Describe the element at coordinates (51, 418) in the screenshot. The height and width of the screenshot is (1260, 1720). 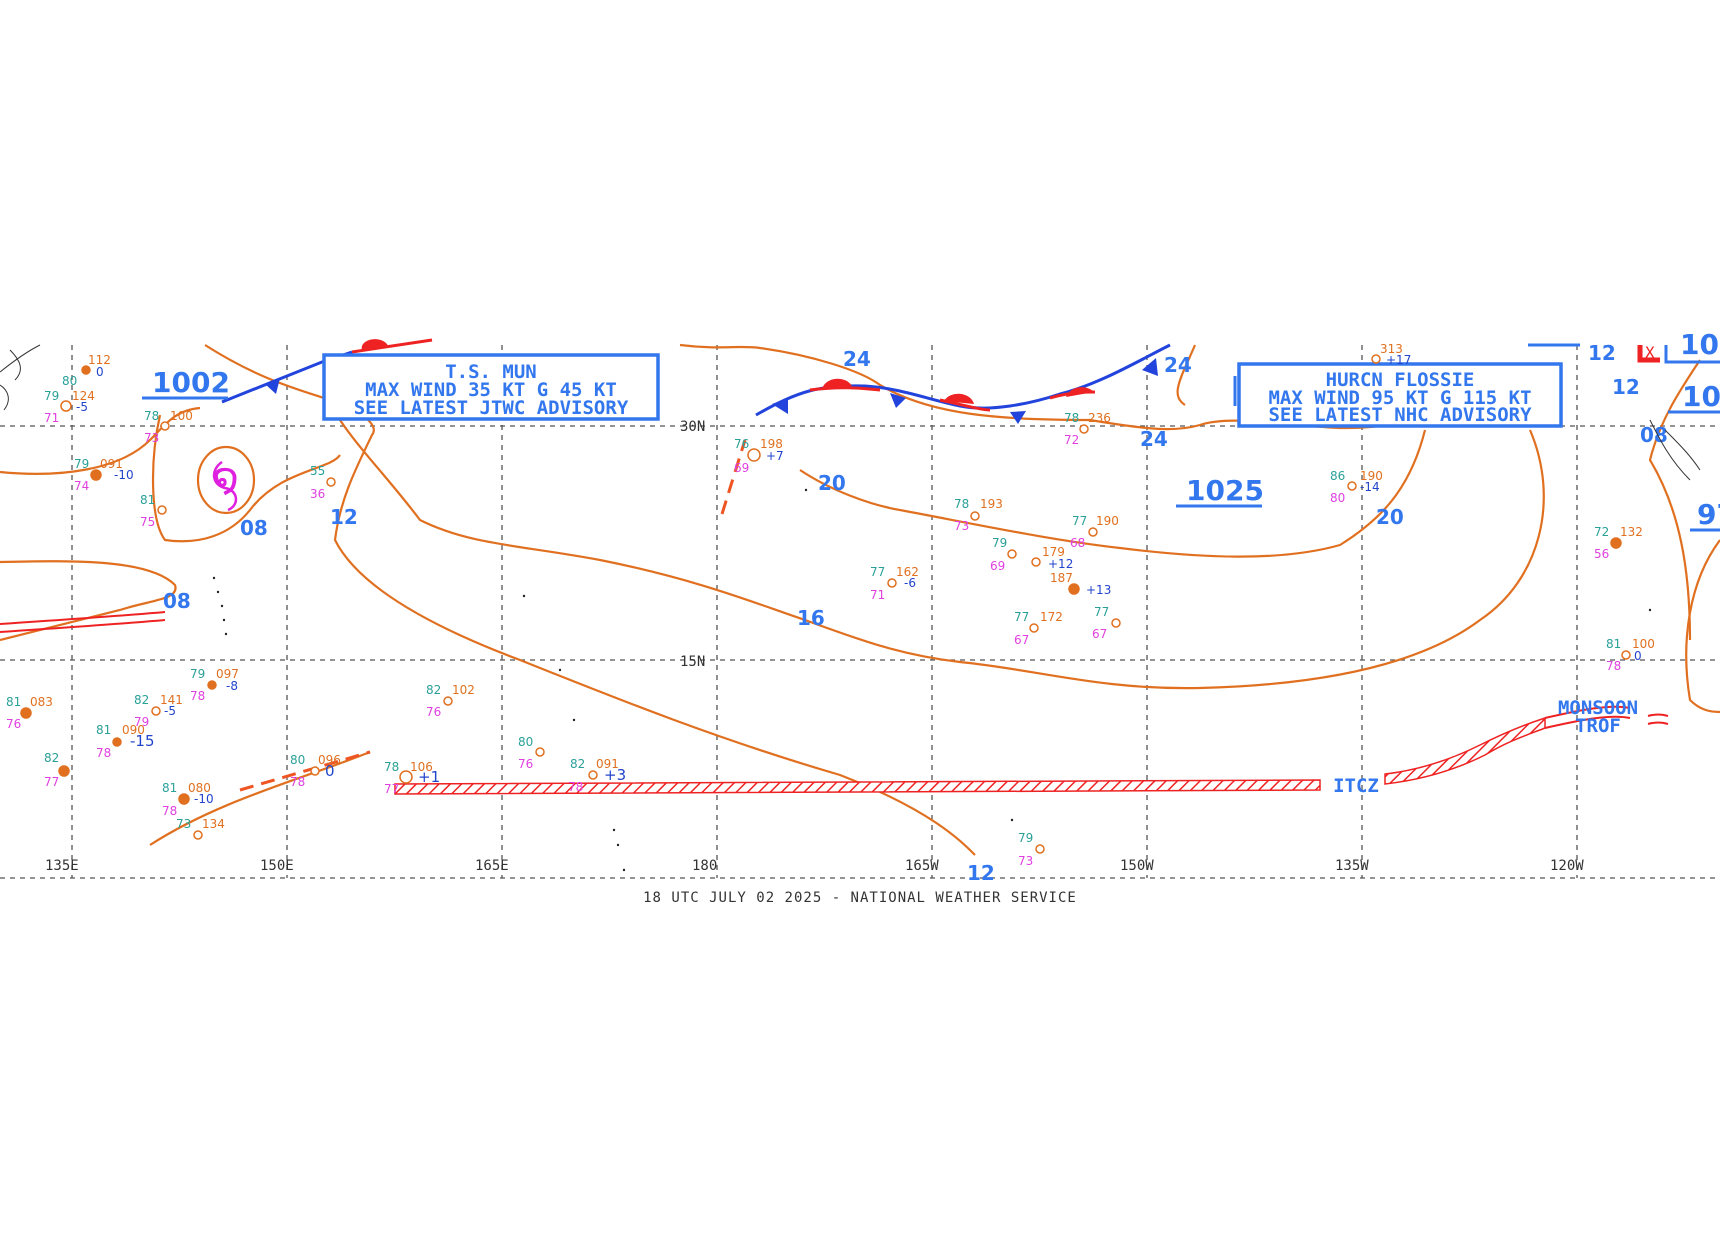
I see `dewpoint-value: 71` at that location.